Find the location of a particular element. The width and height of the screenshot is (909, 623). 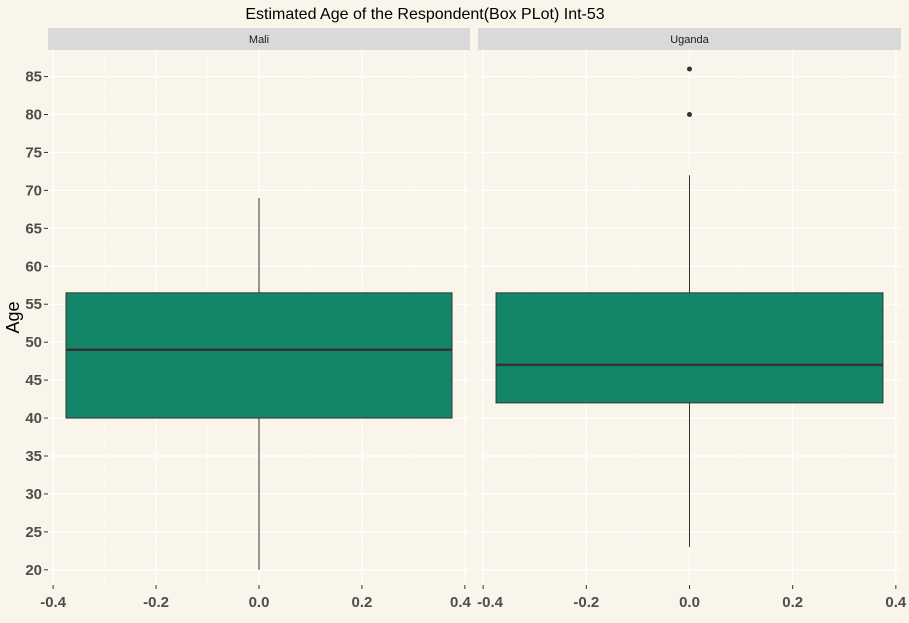

y-tick-label: 30 is located at coordinates (33, 494).